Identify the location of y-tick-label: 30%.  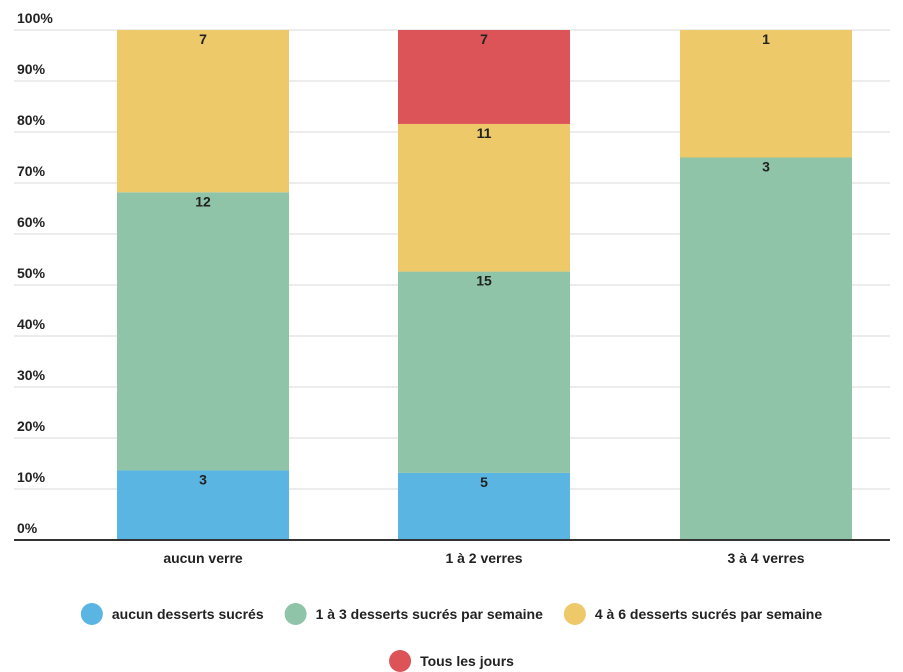
(31, 375).